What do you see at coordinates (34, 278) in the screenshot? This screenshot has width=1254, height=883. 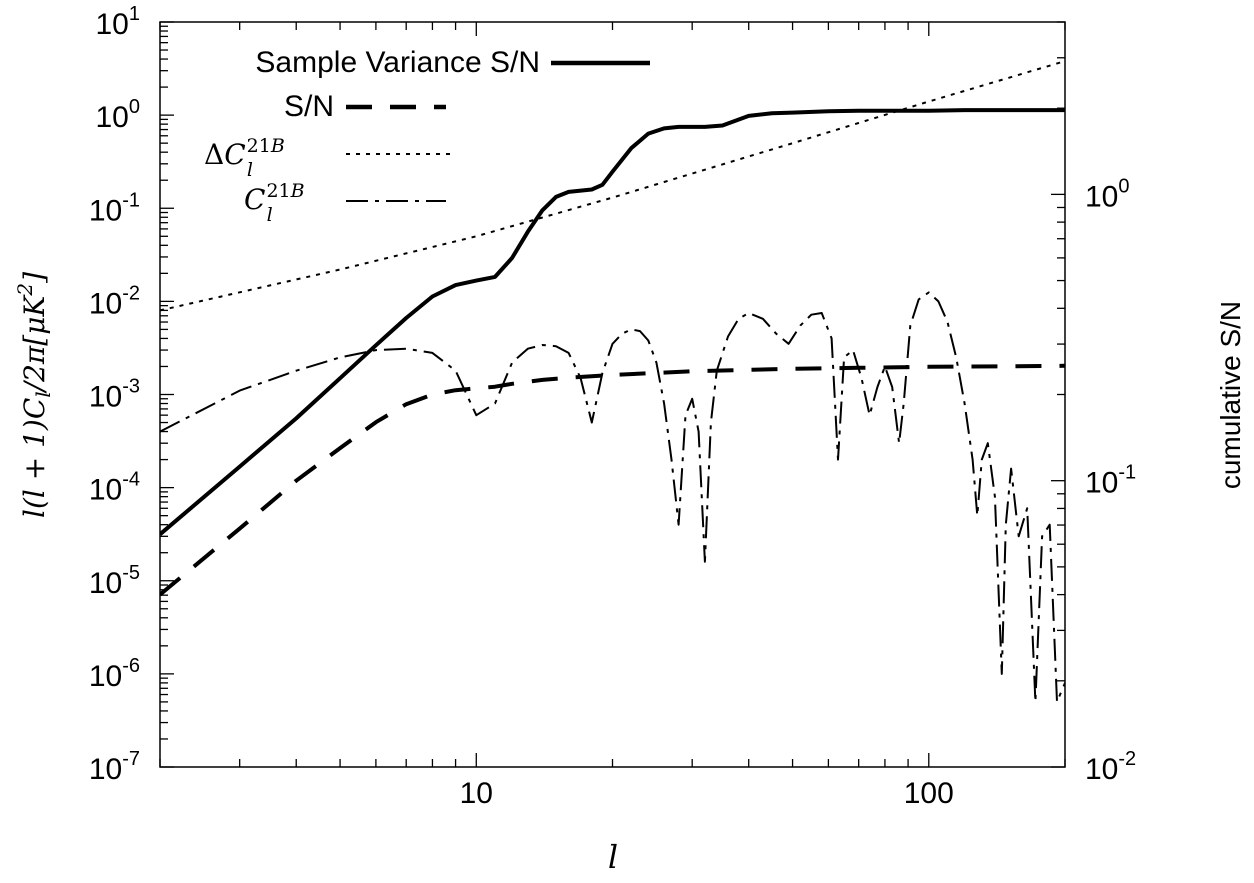 I see `y-axis-label-part-e: ]` at bounding box center [34, 278].